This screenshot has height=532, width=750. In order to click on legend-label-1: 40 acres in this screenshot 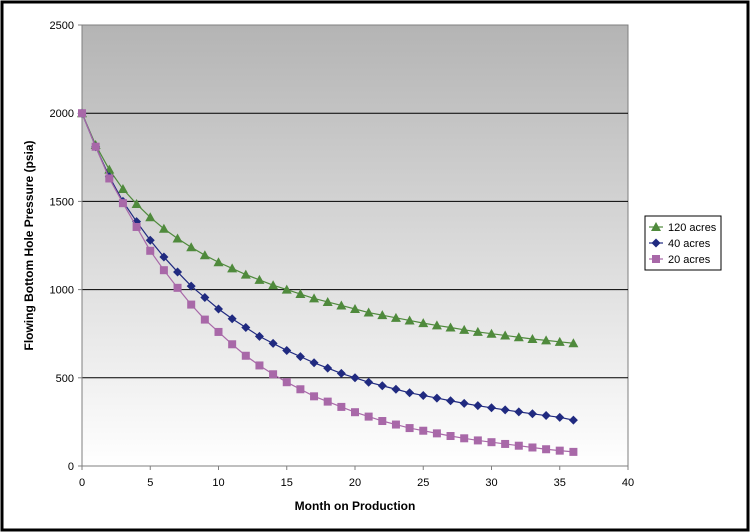, I will do `click(689, 244)`.